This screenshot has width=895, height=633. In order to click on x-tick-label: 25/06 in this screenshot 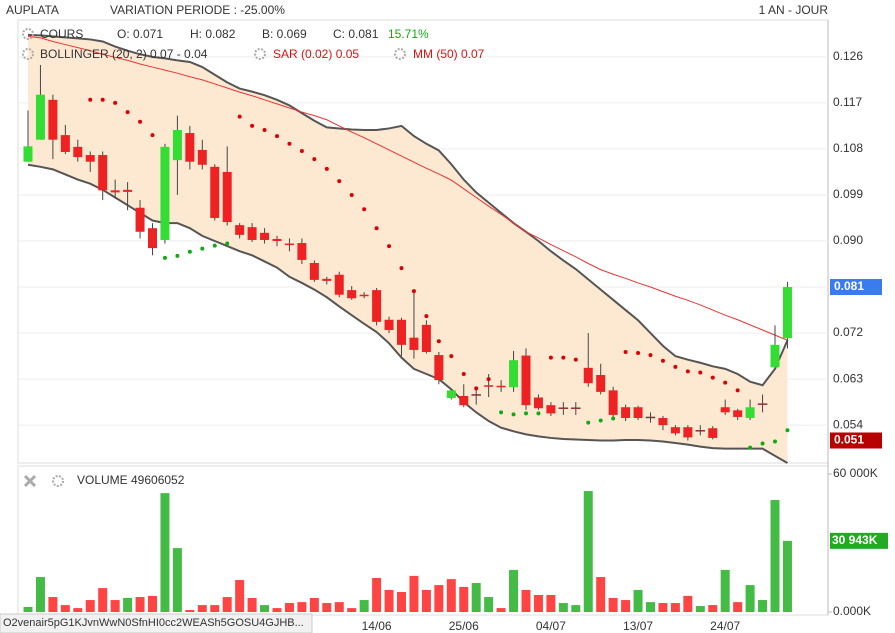, I will do `click(464, 626)`.